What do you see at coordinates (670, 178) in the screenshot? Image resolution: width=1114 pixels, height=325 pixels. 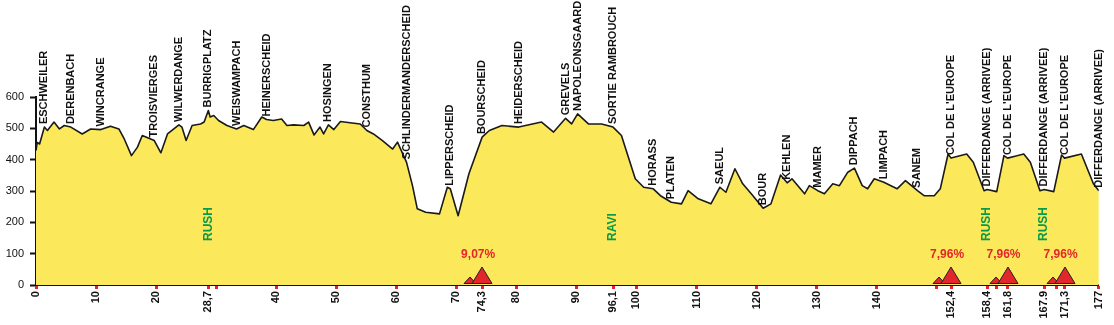 I see `annotation: PLATEN` at bounding box center [670, 178].